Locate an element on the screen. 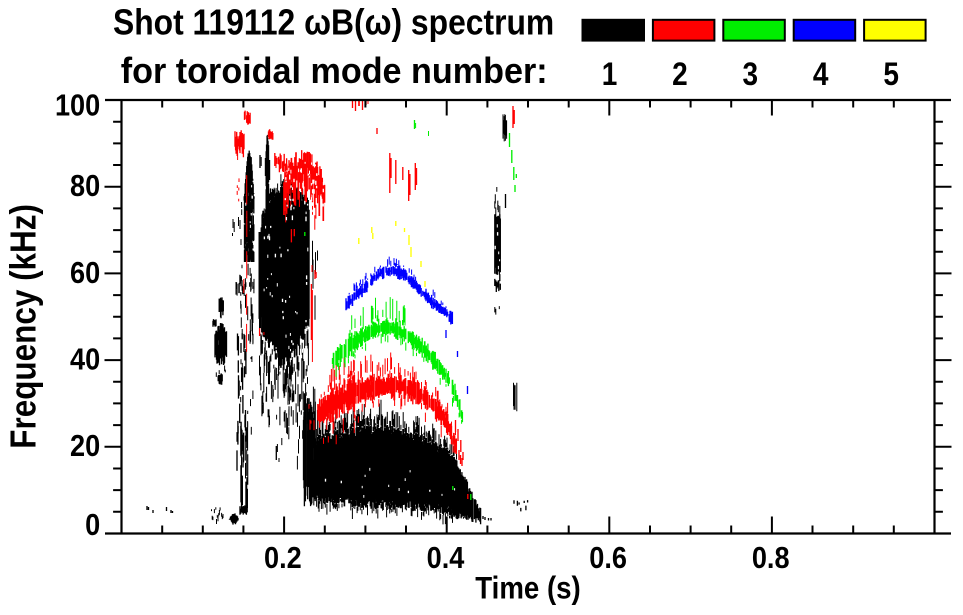 The height and width of the screenshot is (615, 963). svg-text: 0.6 is located at coordinates (608, 558).